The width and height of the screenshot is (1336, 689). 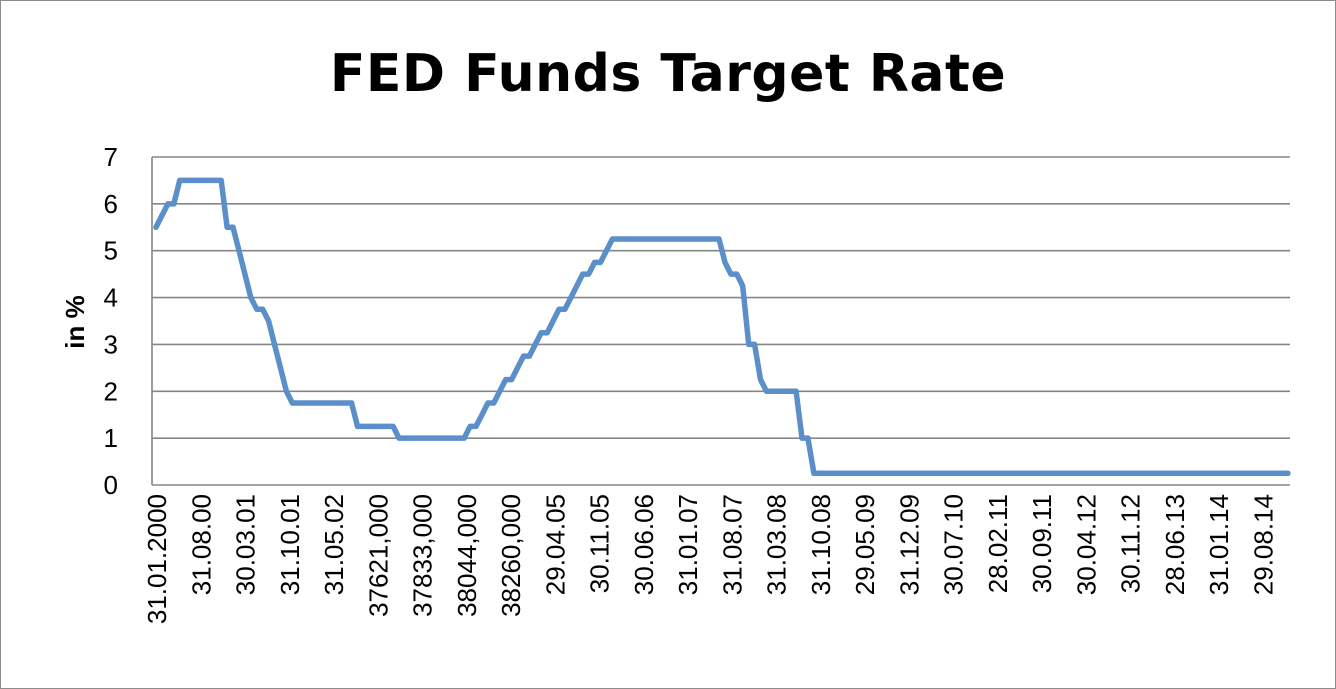 I want to click on x-tick-label-10: 30.11.05, so click(x=600, y=543).